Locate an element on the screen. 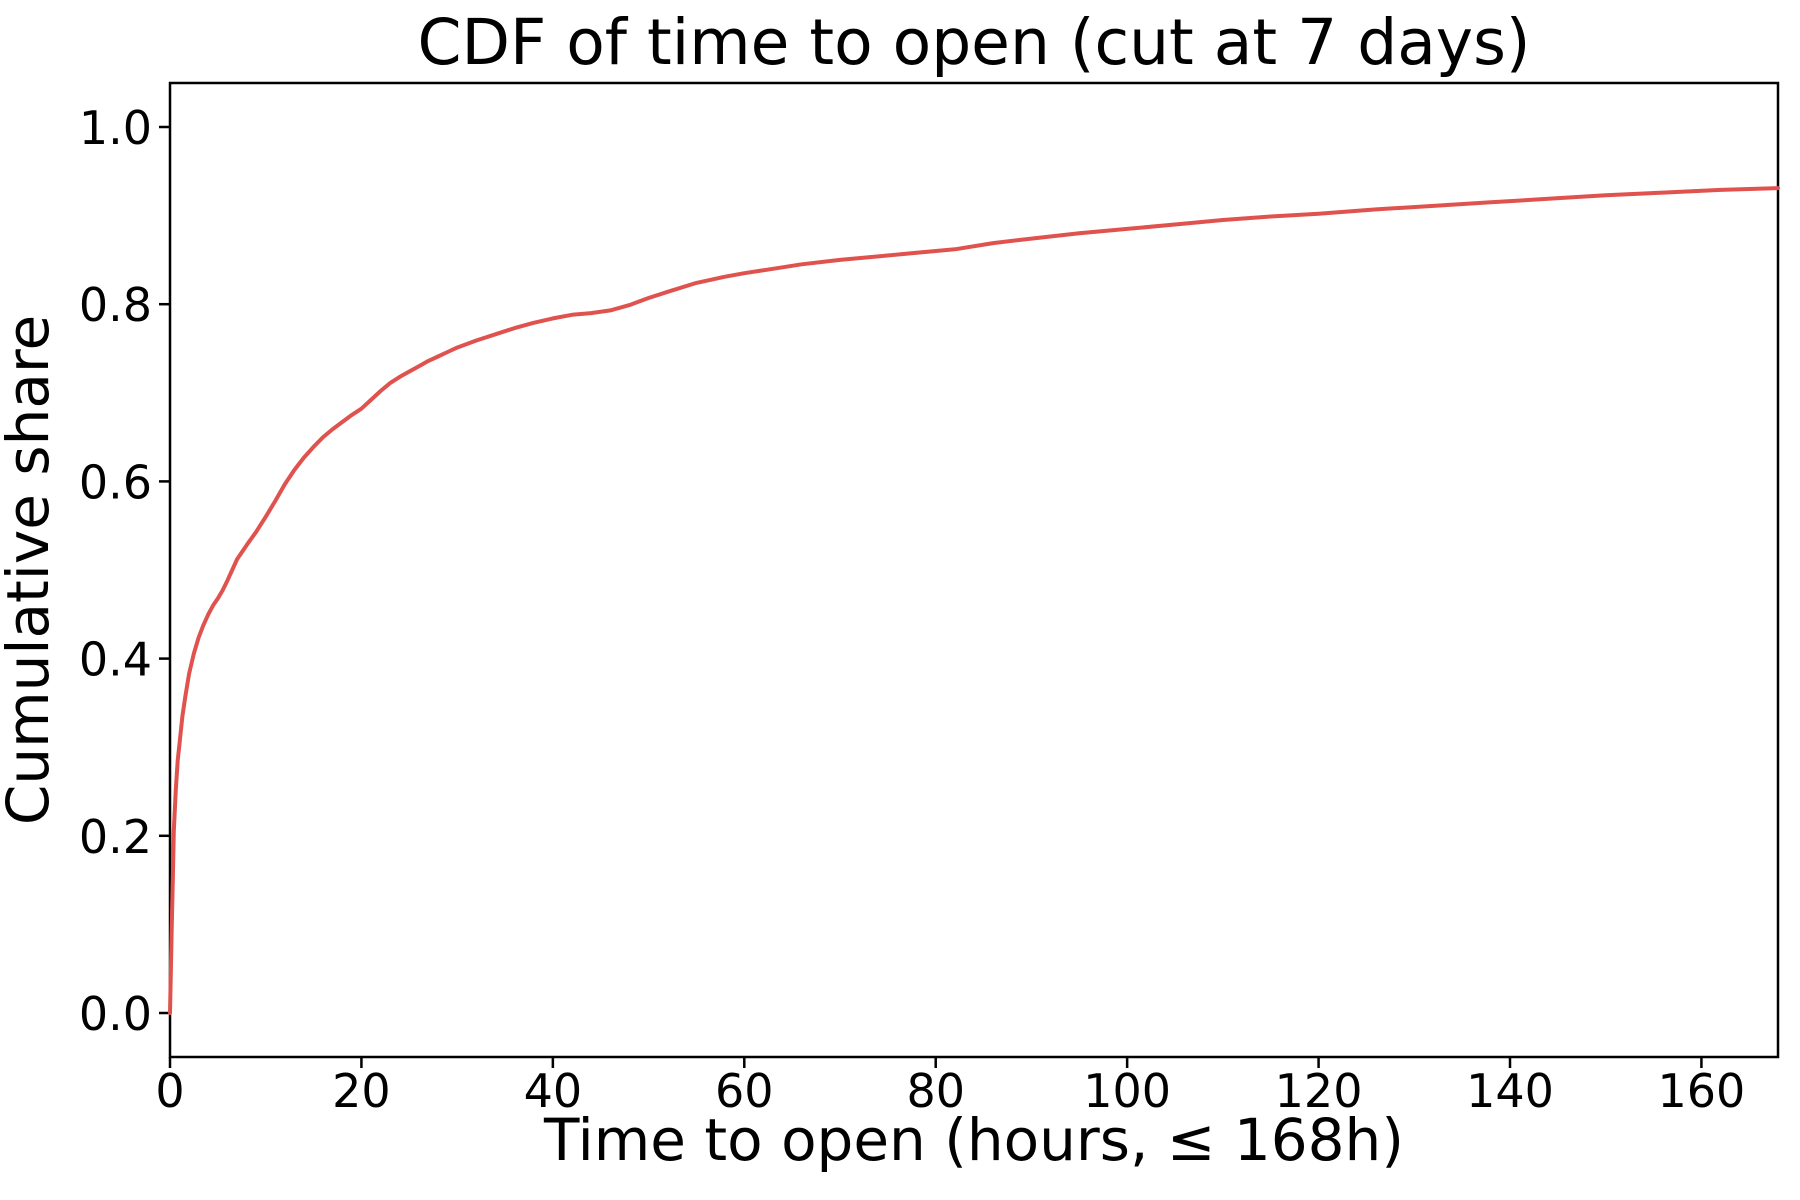 The width and height of the screenshot is (1800, 1200). x-tick-label: 40 is located at coordinates (553, 1091).